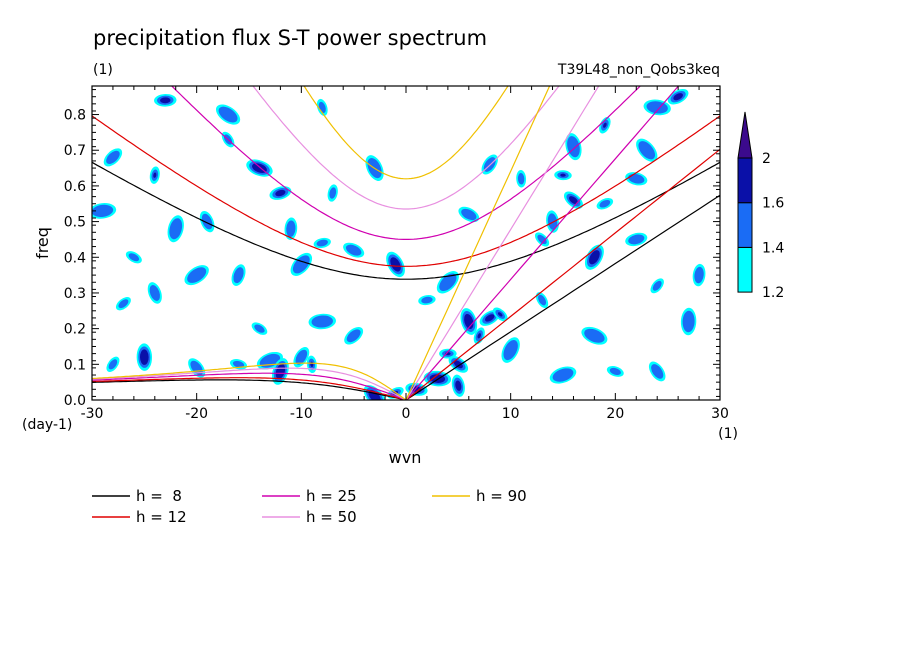 The width and height of the screenshot is (904, 654). I want to click on ig-curve-h25, so click(406, 163).